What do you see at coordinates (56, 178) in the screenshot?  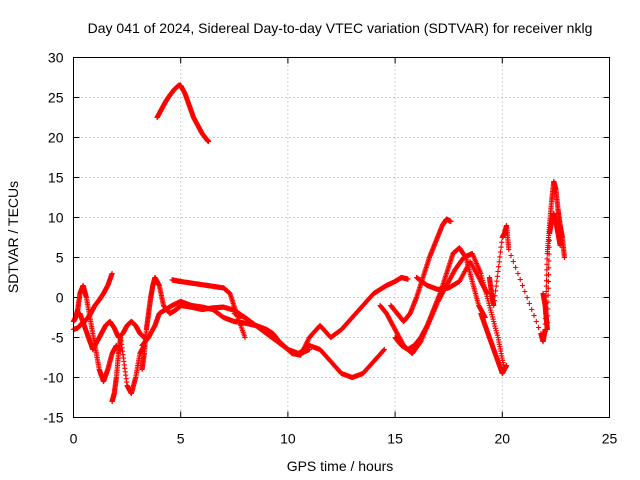 I see `y-tick-label: 15` at bounding box center [56, 178].